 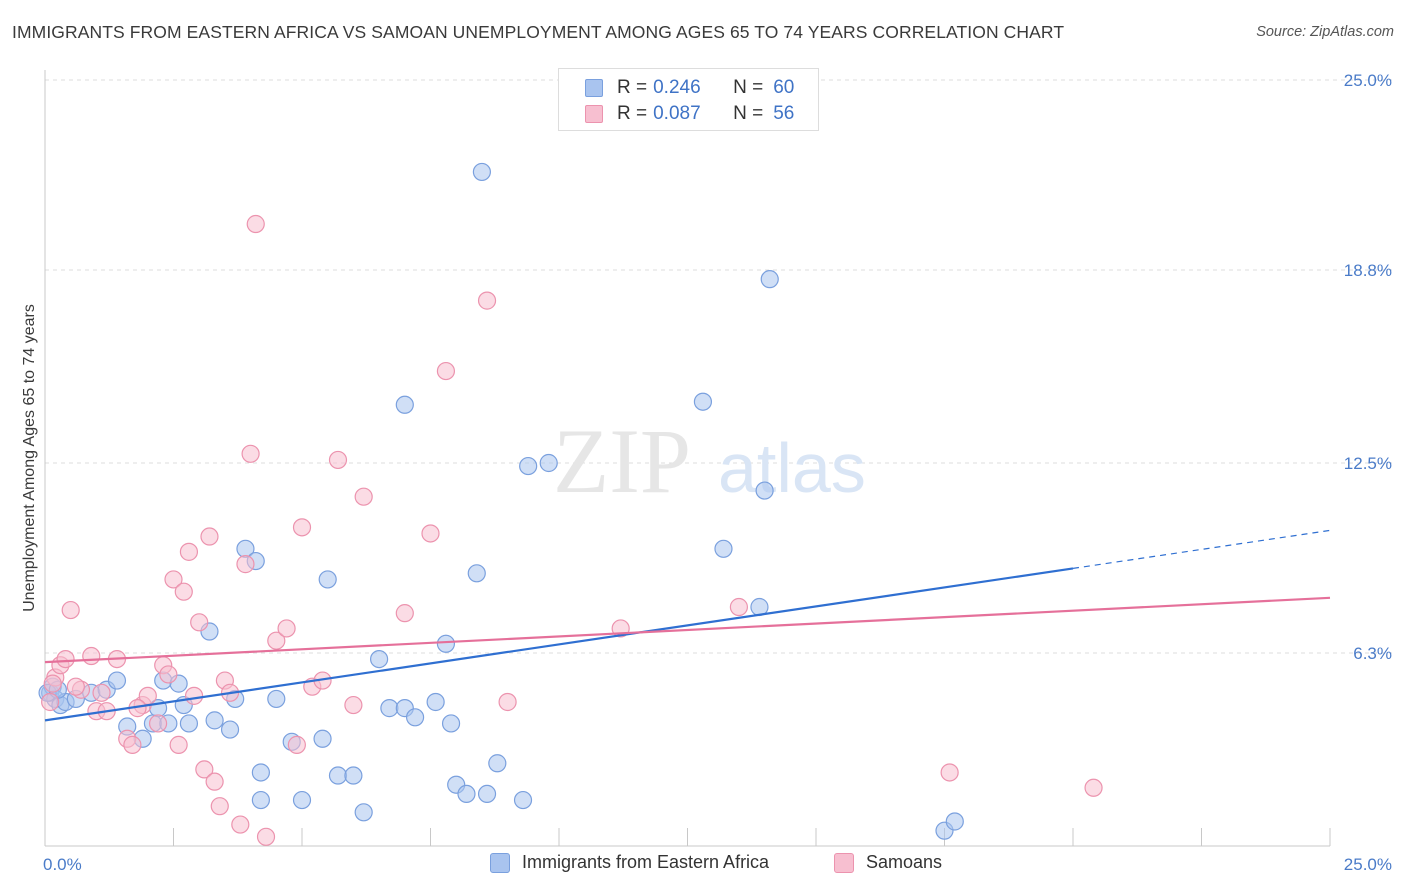 What do you see at coordinates (784, 113) in the screenshot?
I see `n-value: 56` at bounding box center [784, 113].